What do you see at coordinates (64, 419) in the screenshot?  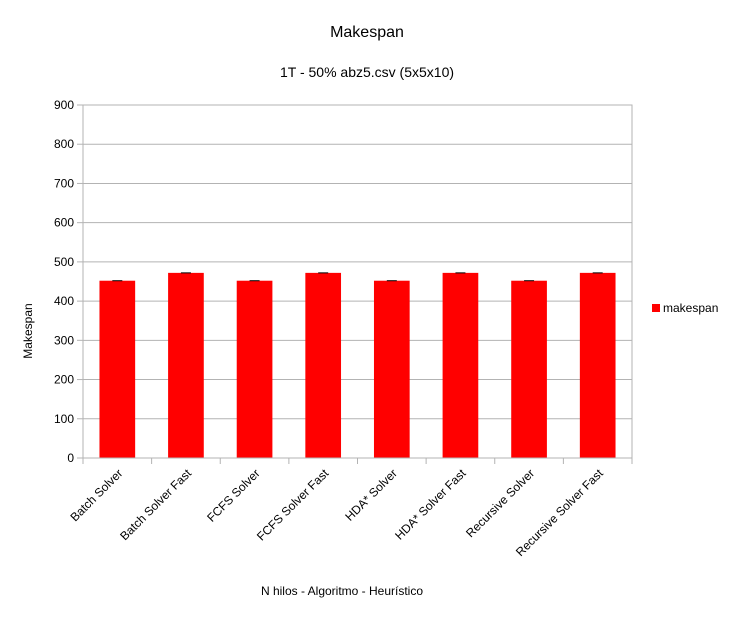 I see `y-tick-label: 100` at bounding box center [64, 419].